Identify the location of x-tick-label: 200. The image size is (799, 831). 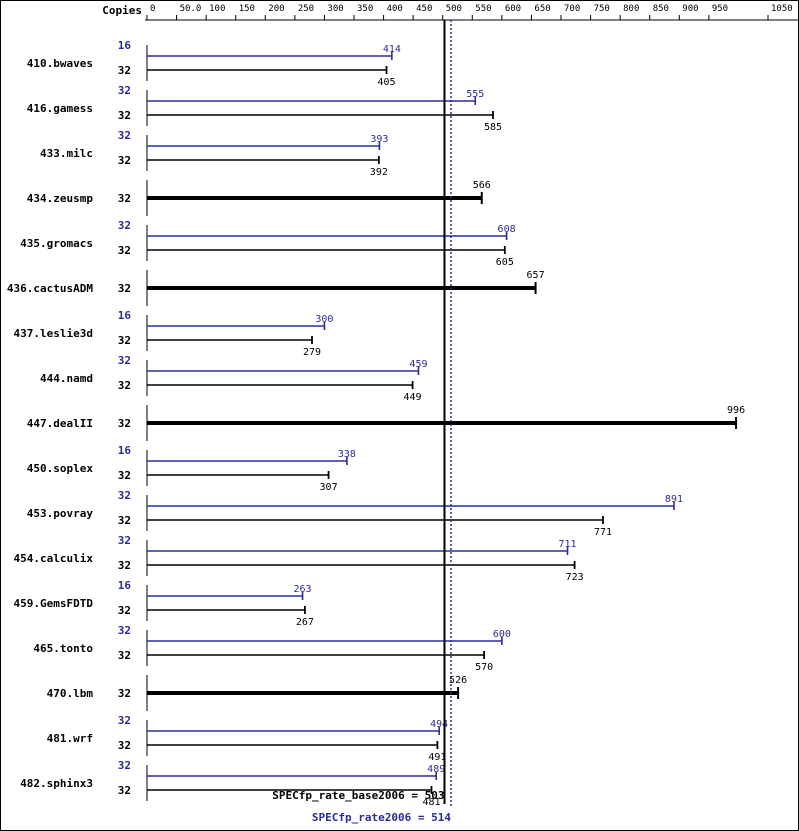
(276, 9).